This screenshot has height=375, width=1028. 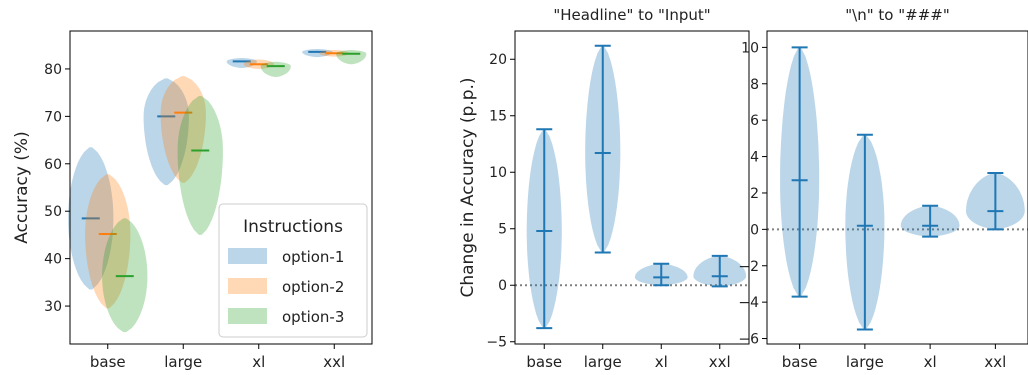 I want to click on y-tick-label: 15, so click(x=498, y=117).